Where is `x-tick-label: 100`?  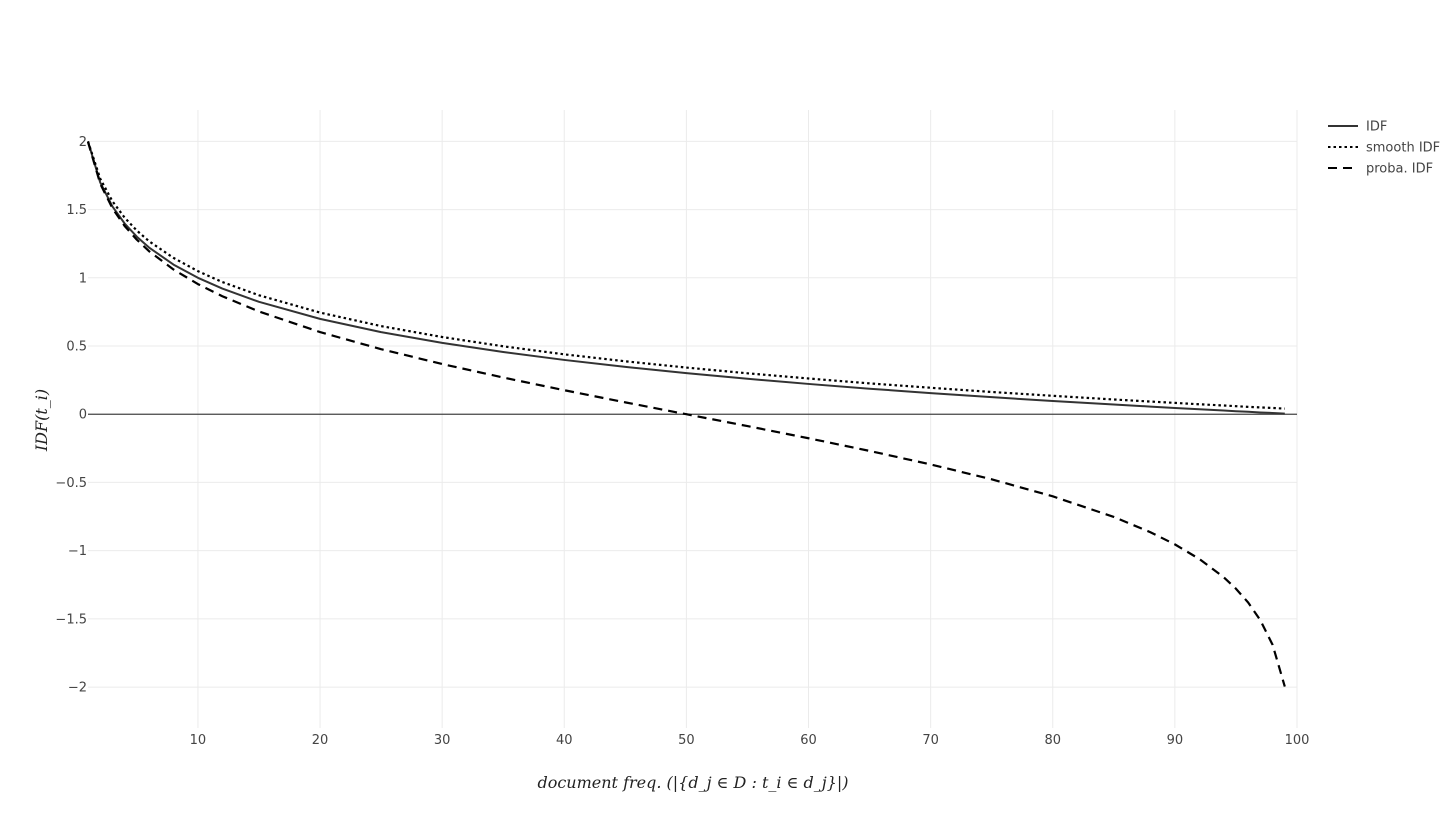
x-tick-label: 100 is located at coordinates (1297, 740).